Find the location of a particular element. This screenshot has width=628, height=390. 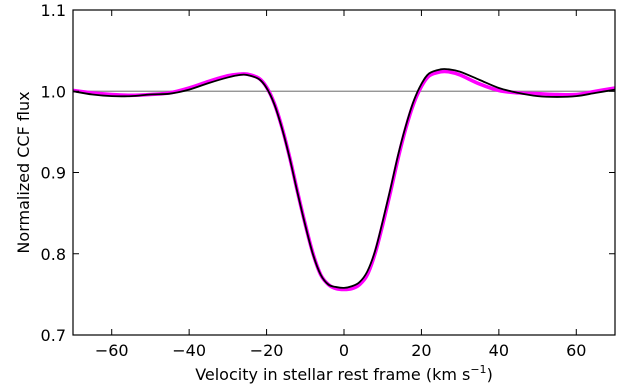

x-axis-title: Velocity in stellar rest frame (km s−1) is located at coordinates (344, 373).